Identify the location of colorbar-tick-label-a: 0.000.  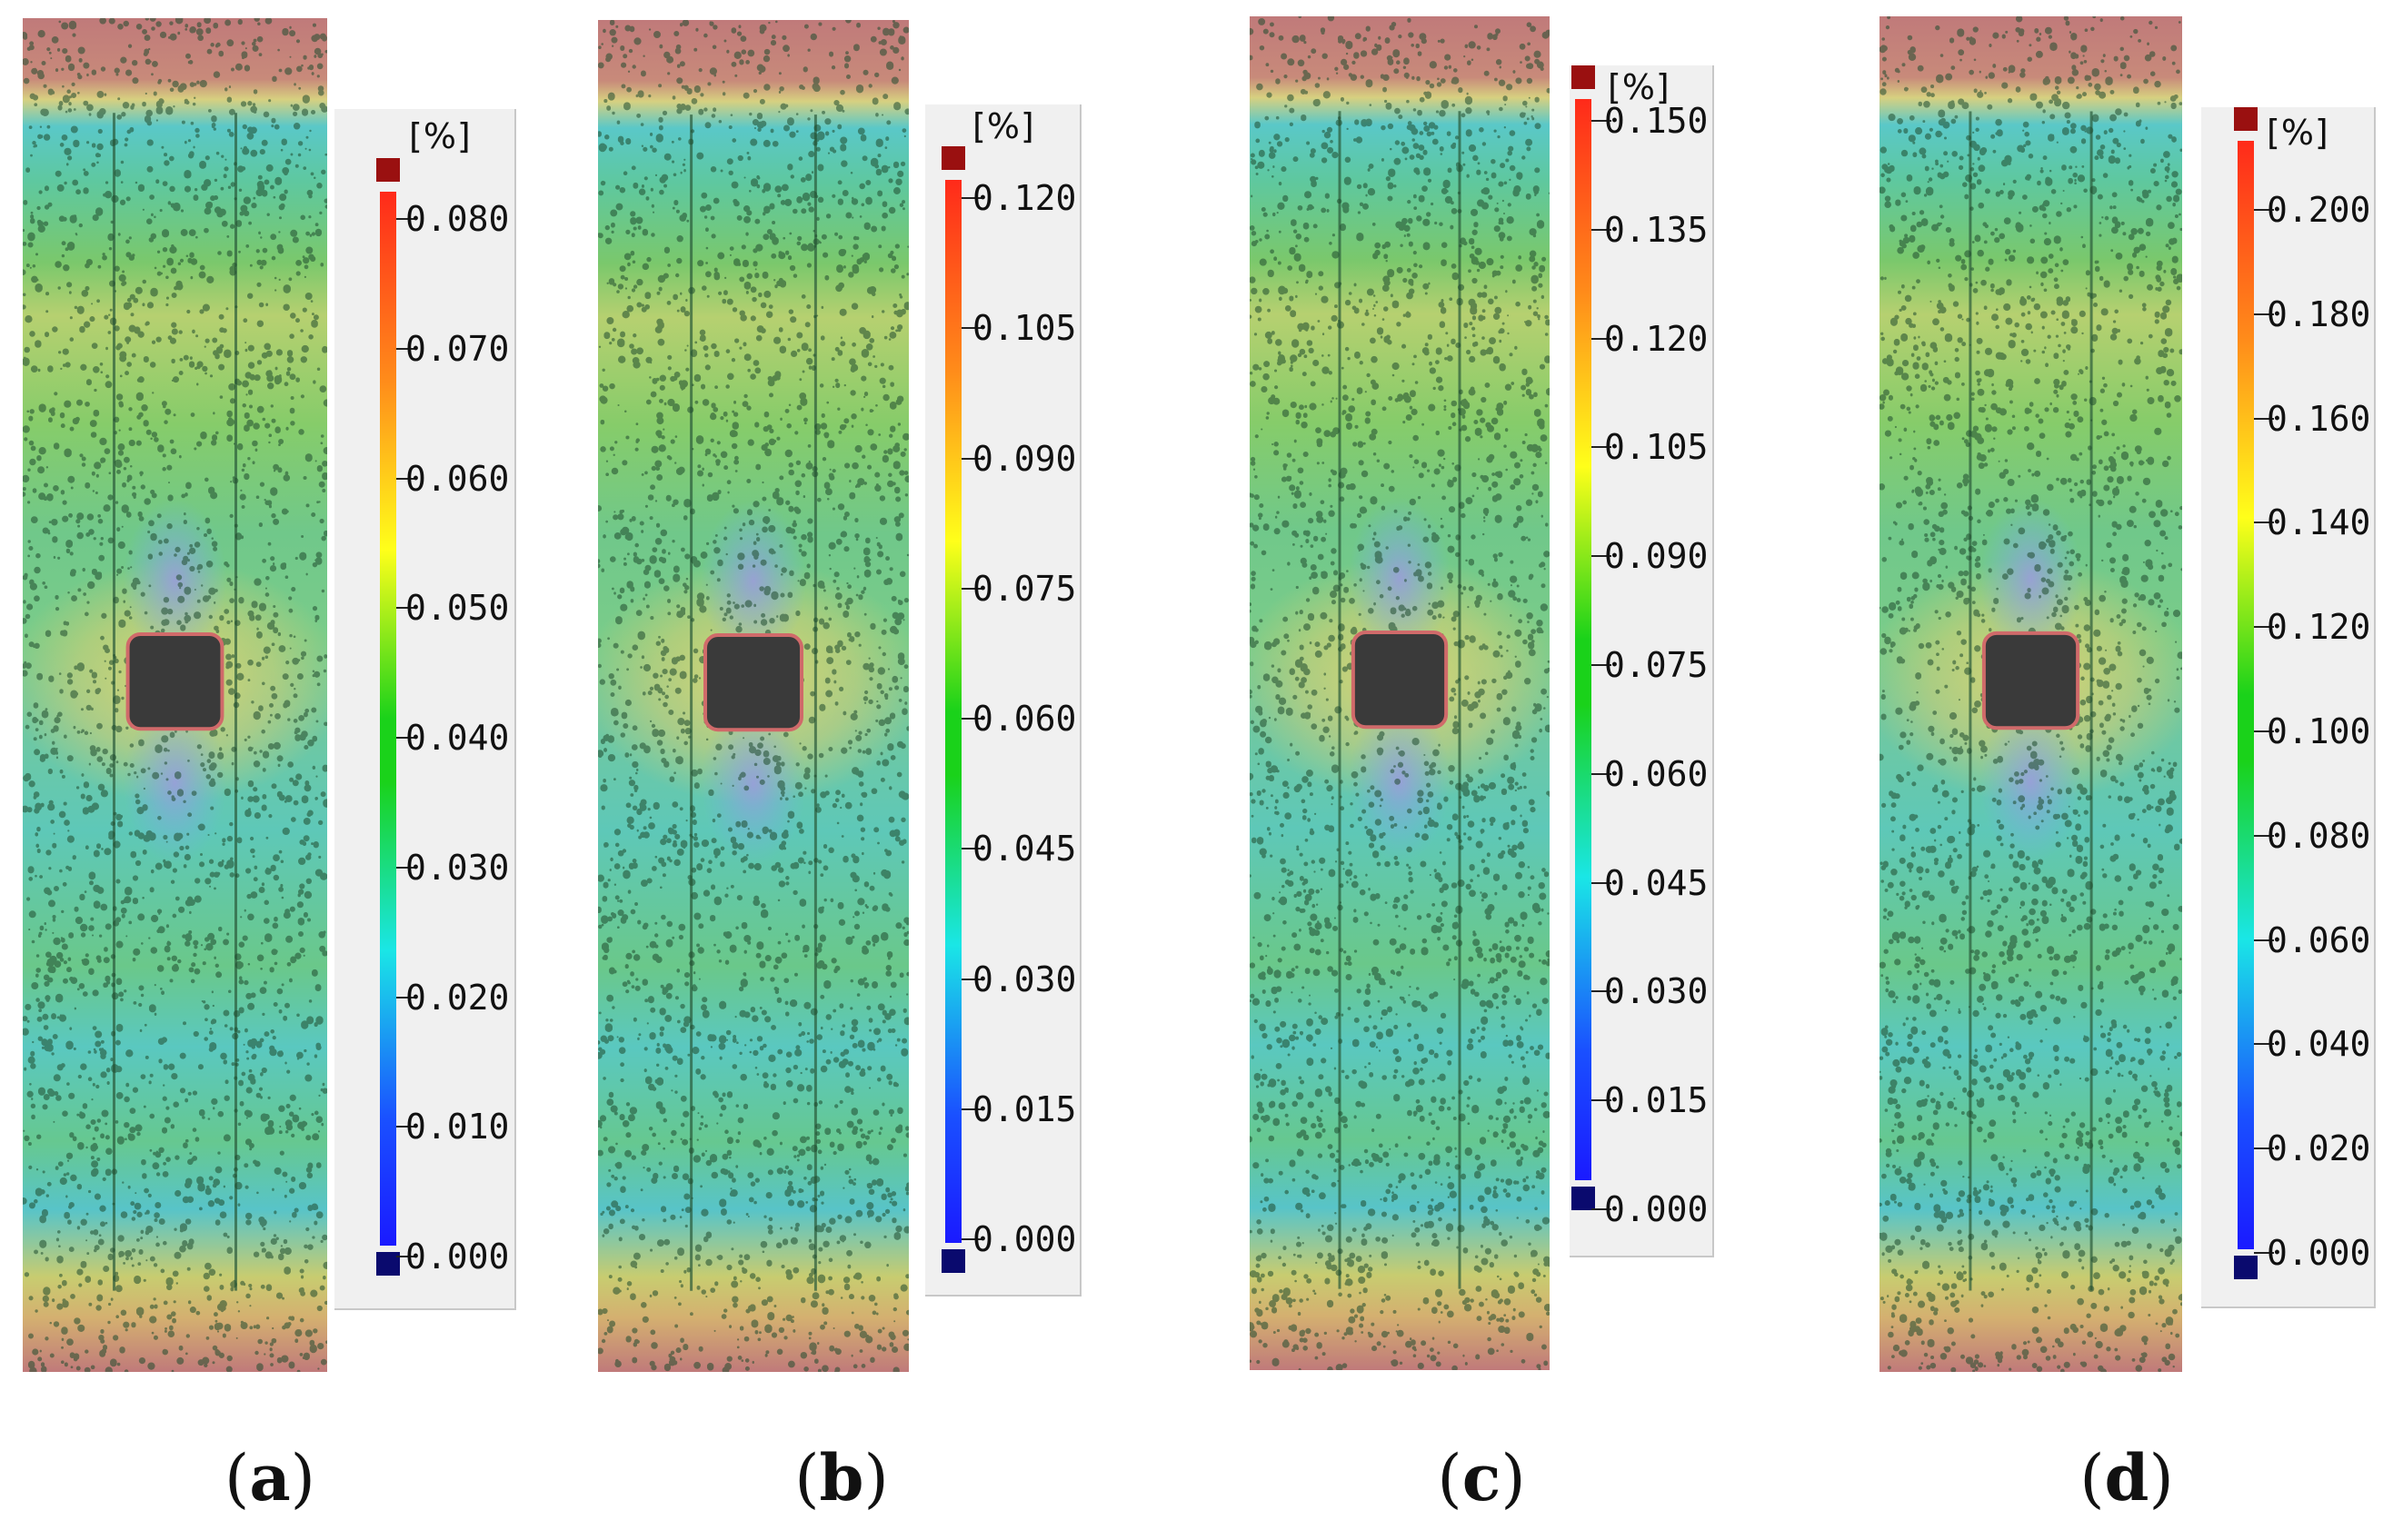
(457, 1256).